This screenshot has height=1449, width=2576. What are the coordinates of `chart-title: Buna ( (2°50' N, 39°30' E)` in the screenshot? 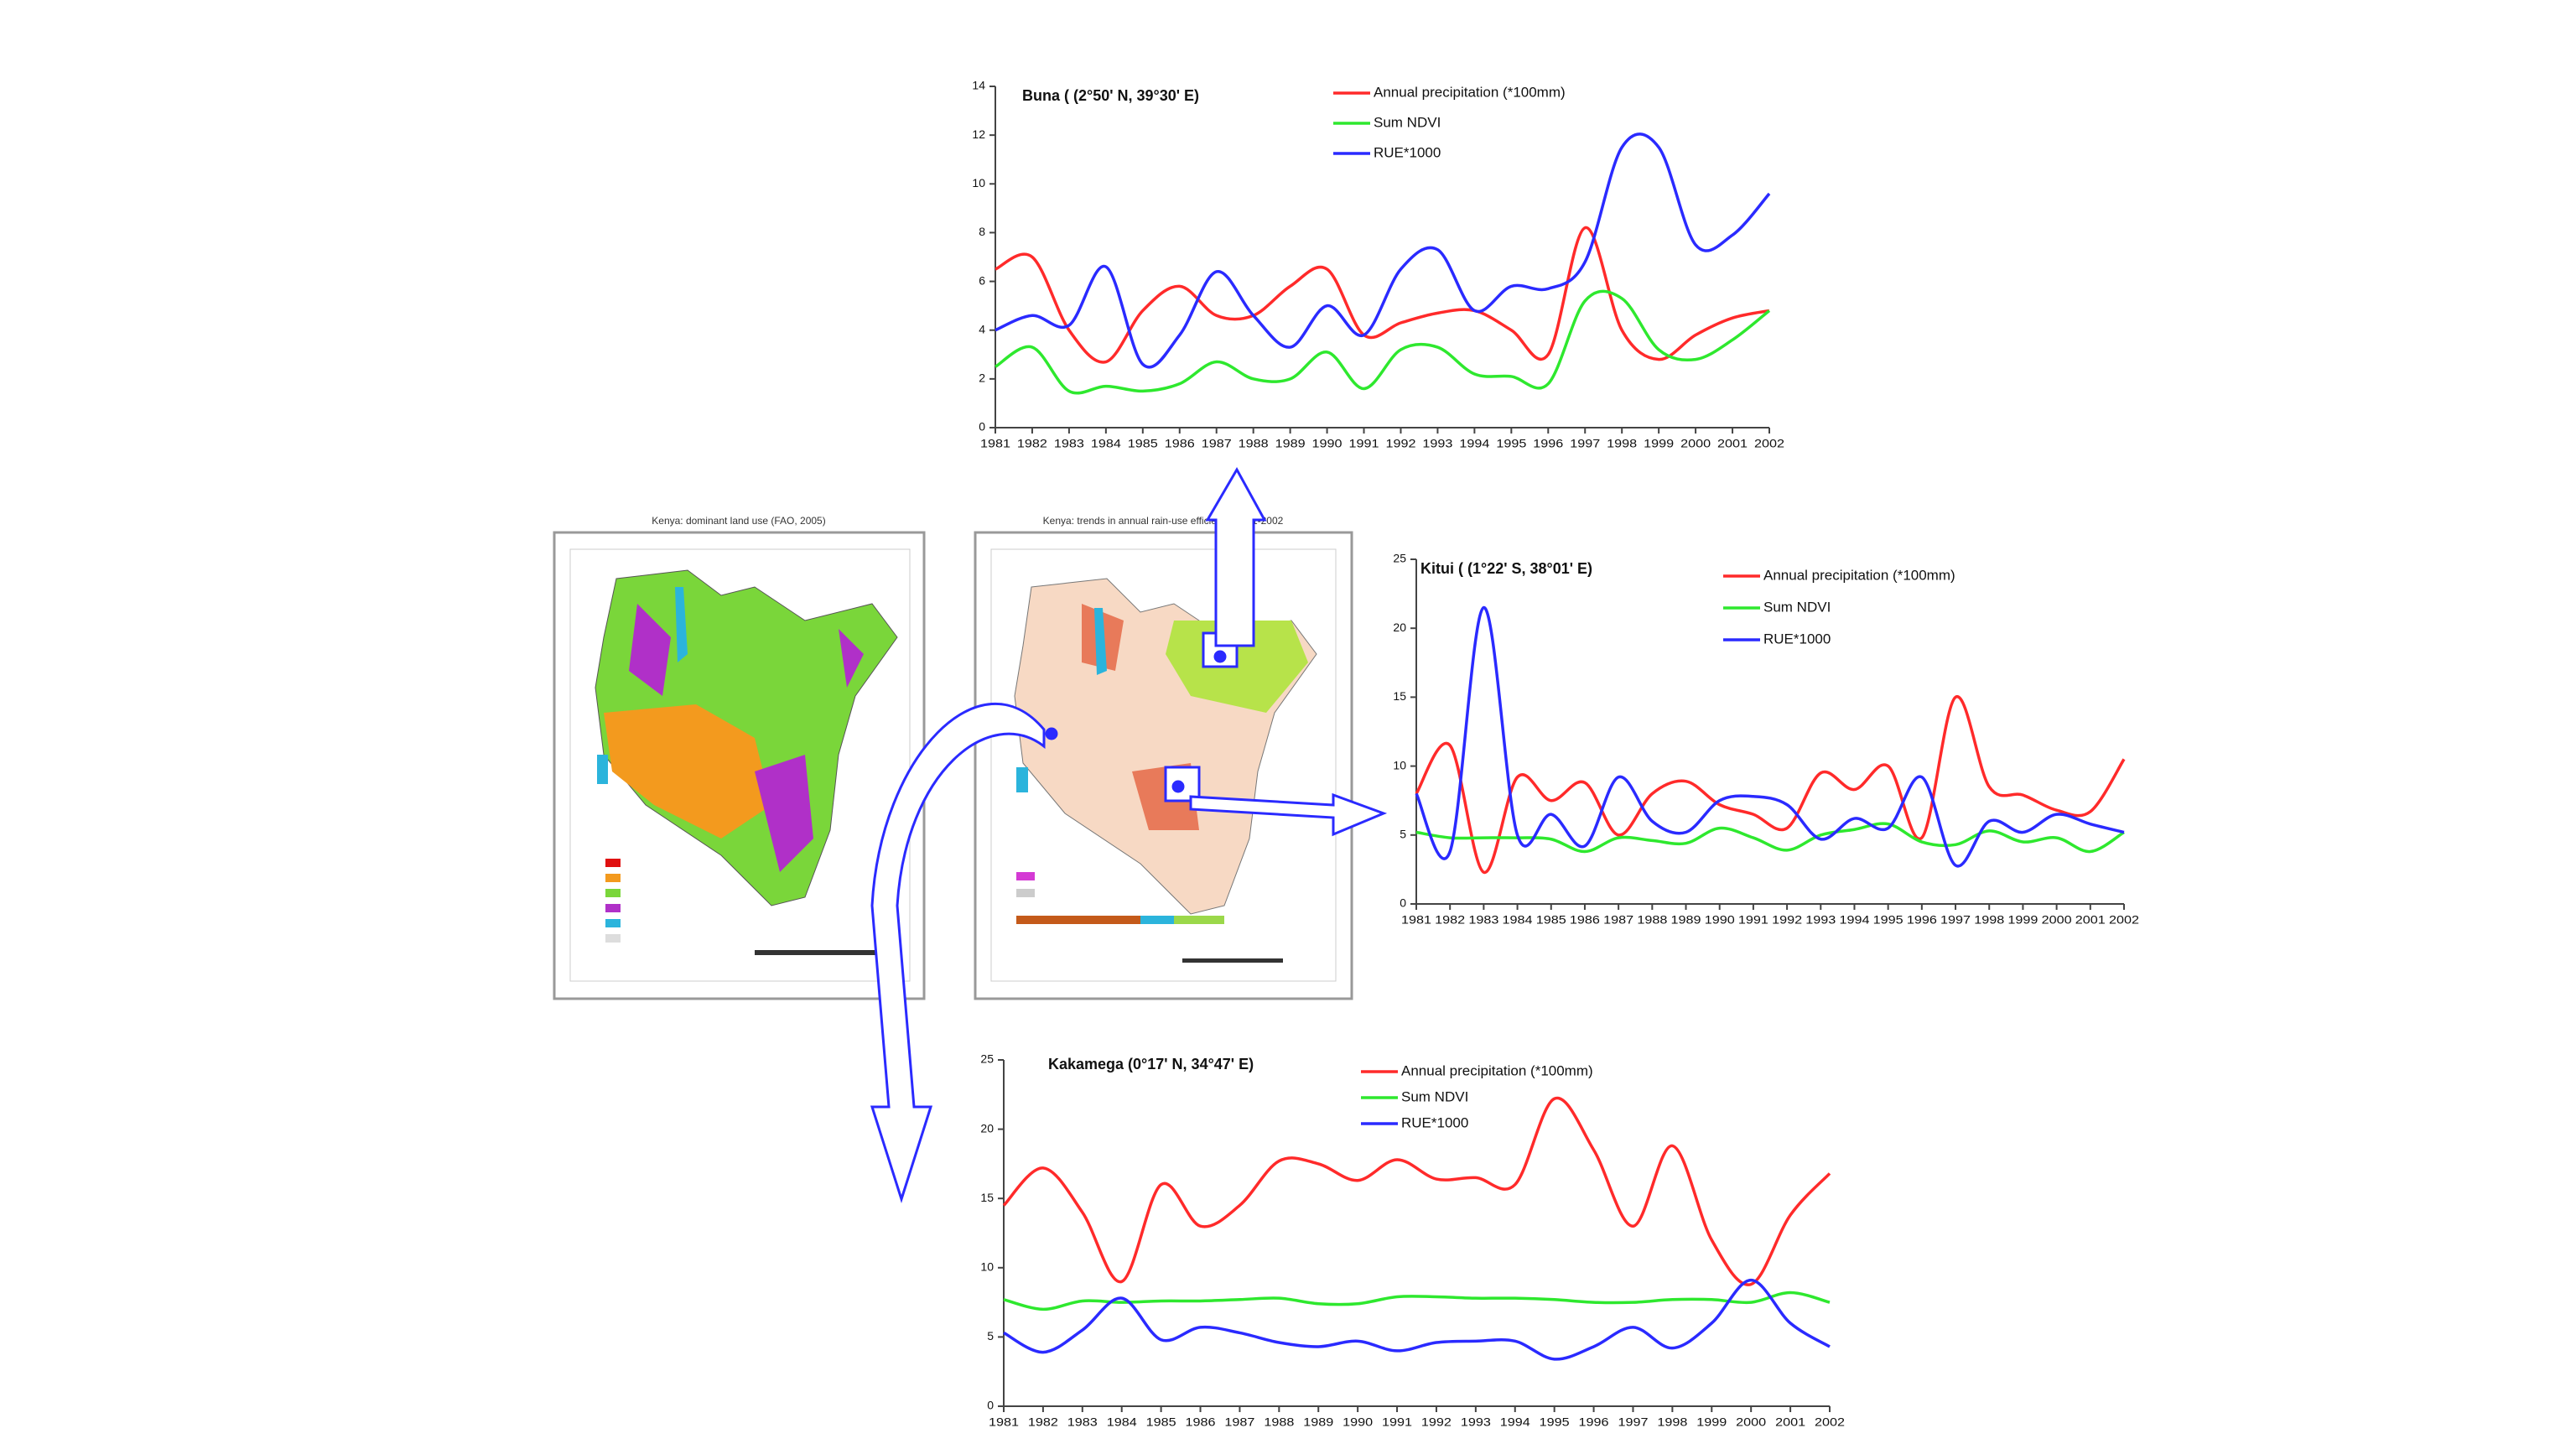 It's located at (1110, 95).